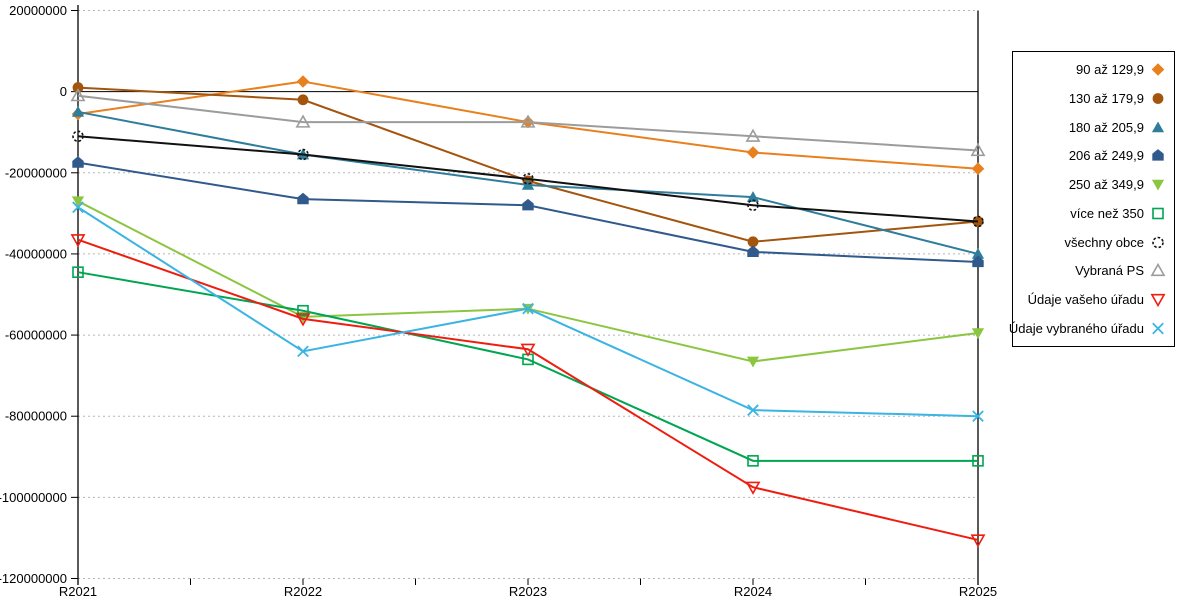 The image size is (1200, 600). I want to click on legend-label: 250 až 349,9, so click(1106, 185).